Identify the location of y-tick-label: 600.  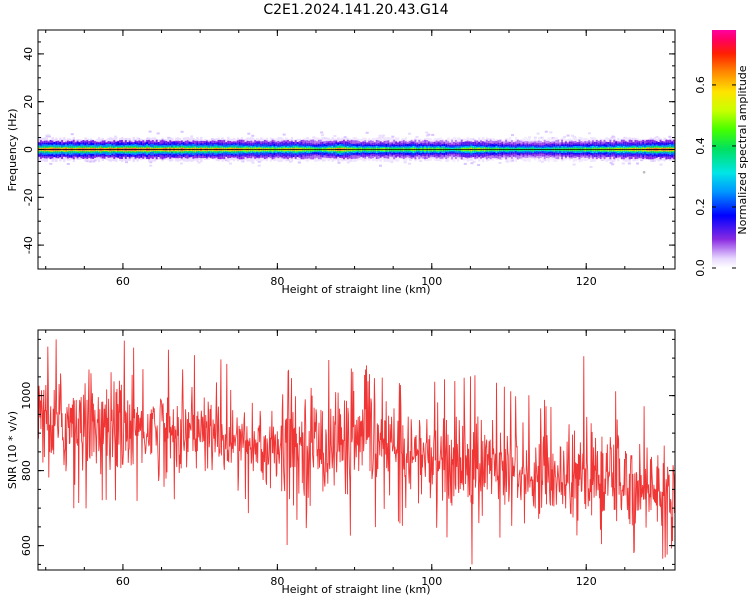
(26, 545).